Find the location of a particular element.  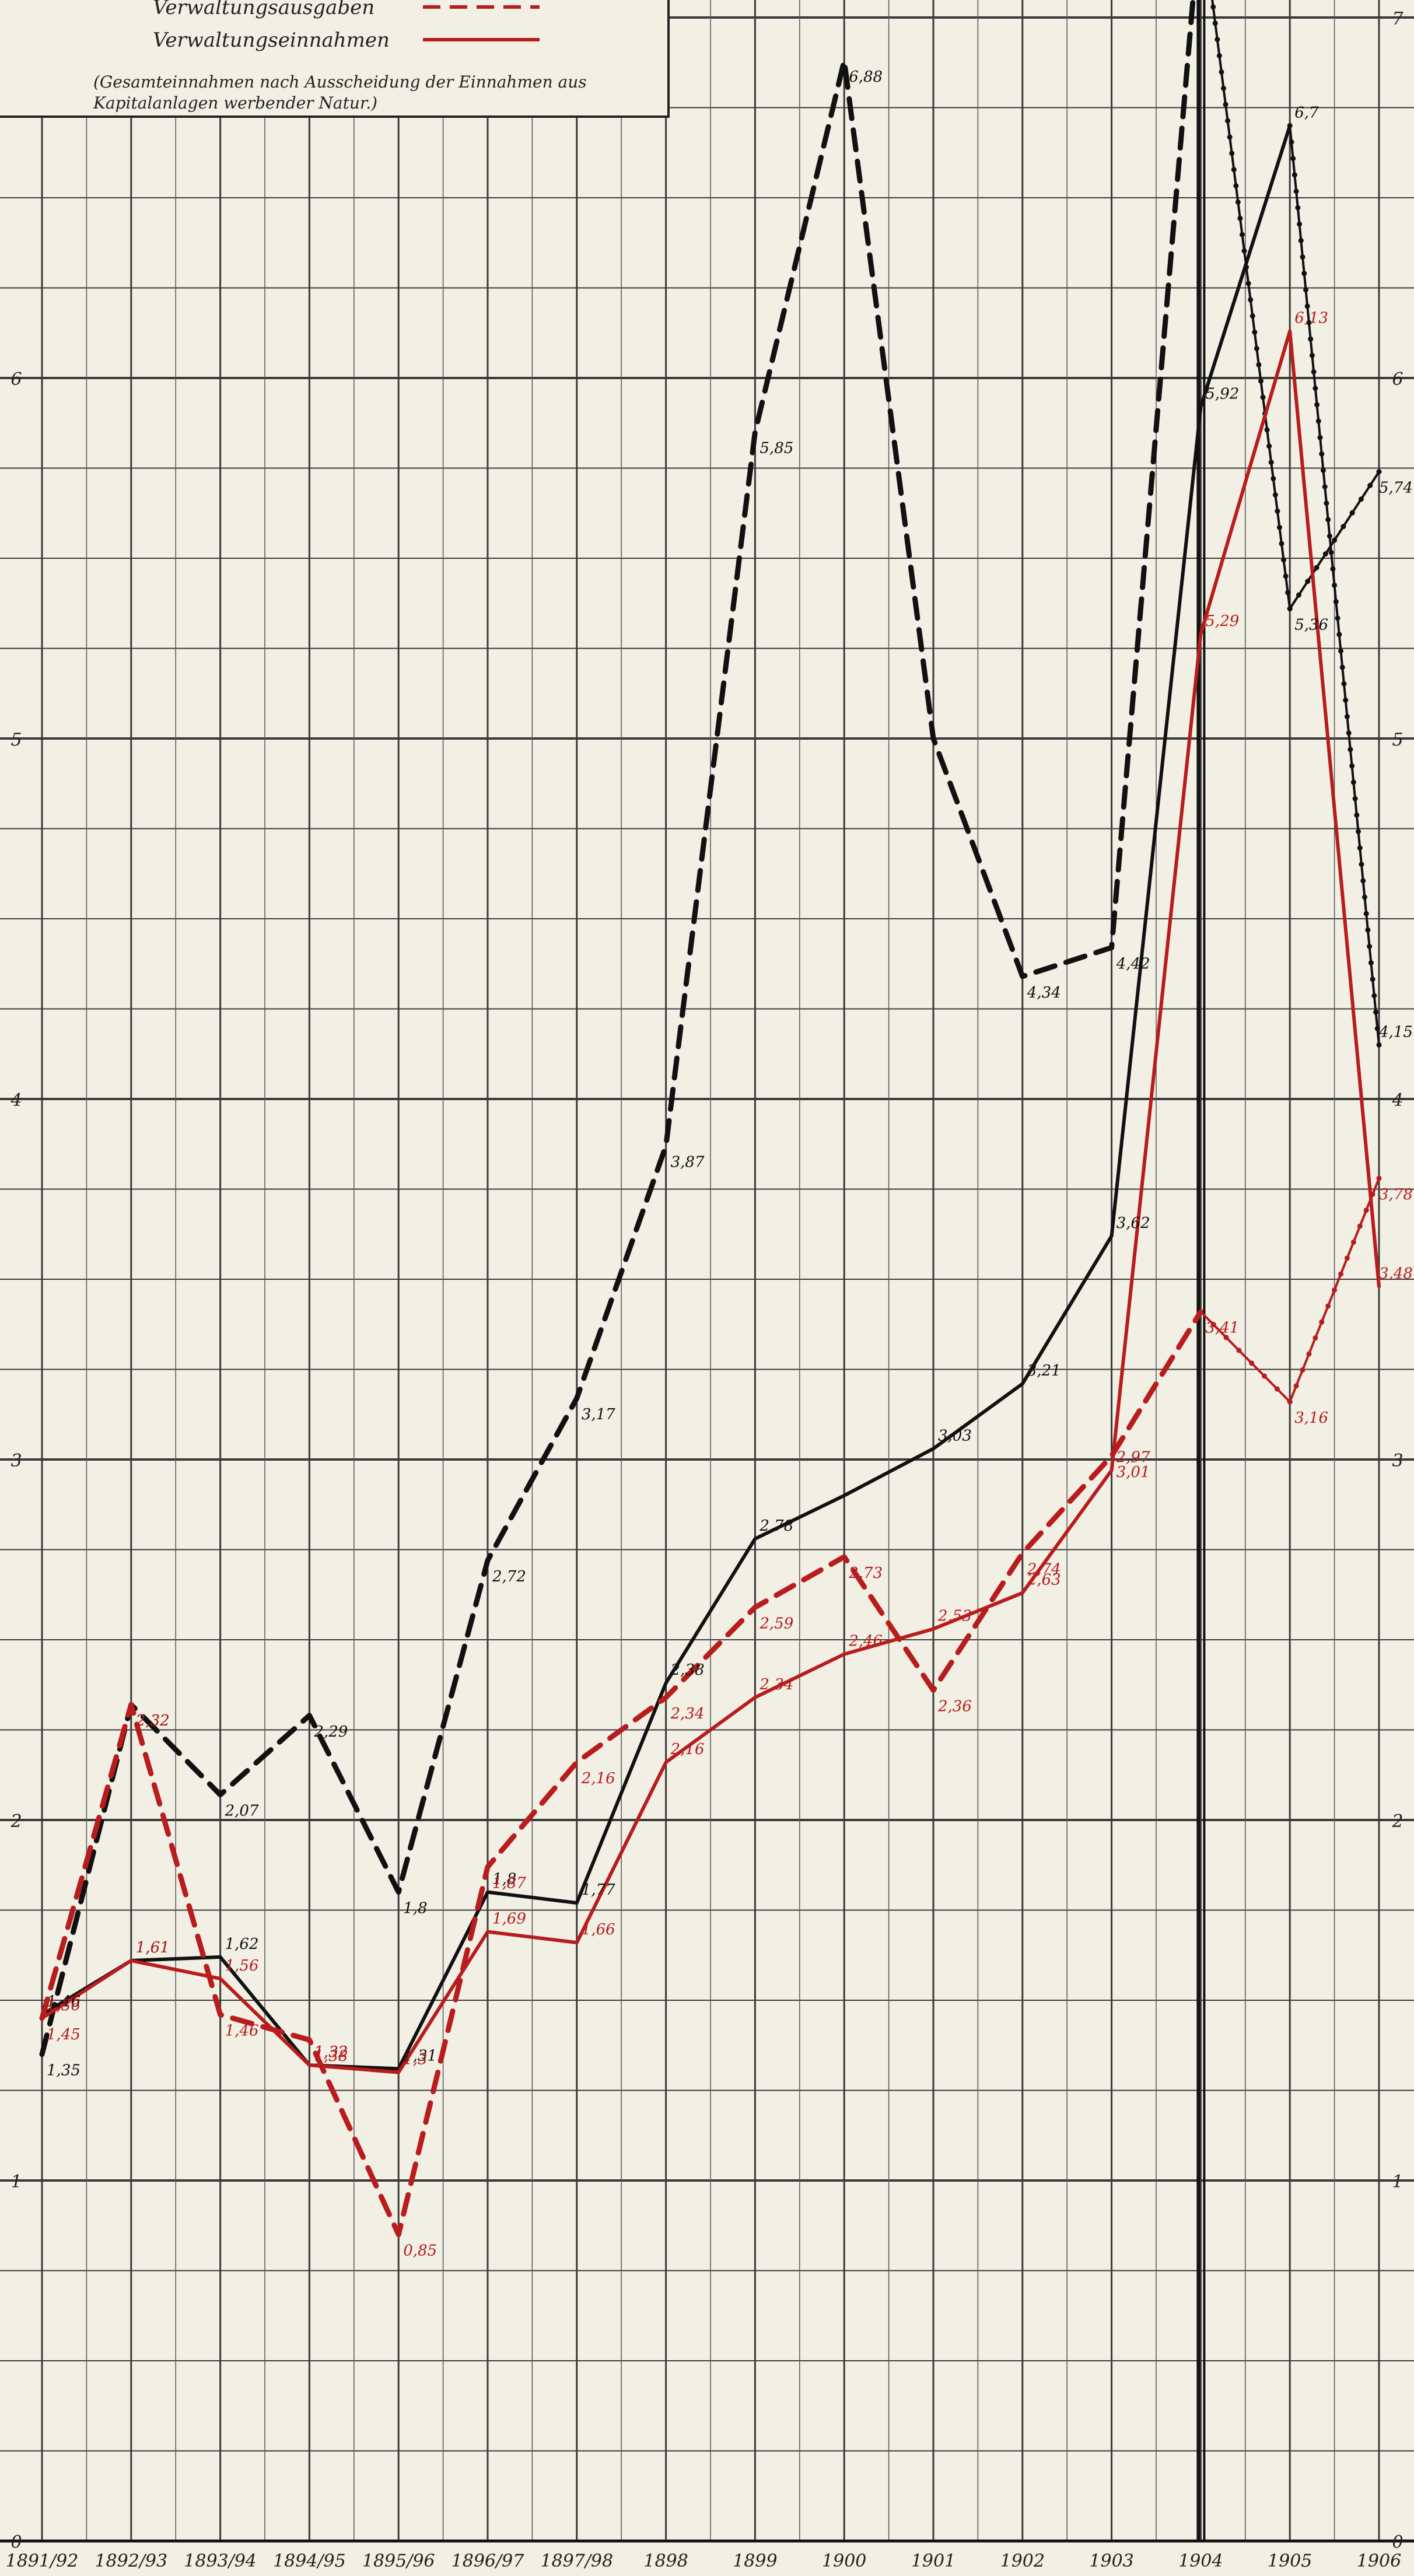

x-tick-label: 1900 is located at coordinates (844, 2561).